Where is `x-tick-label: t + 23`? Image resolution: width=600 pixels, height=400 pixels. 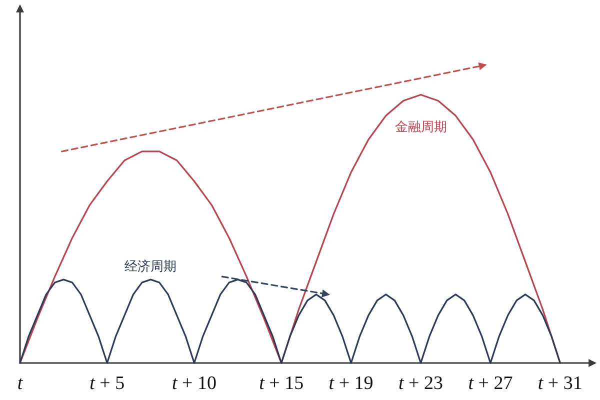 x-tick-label: t + 23 is located at coordinates (421, 383).